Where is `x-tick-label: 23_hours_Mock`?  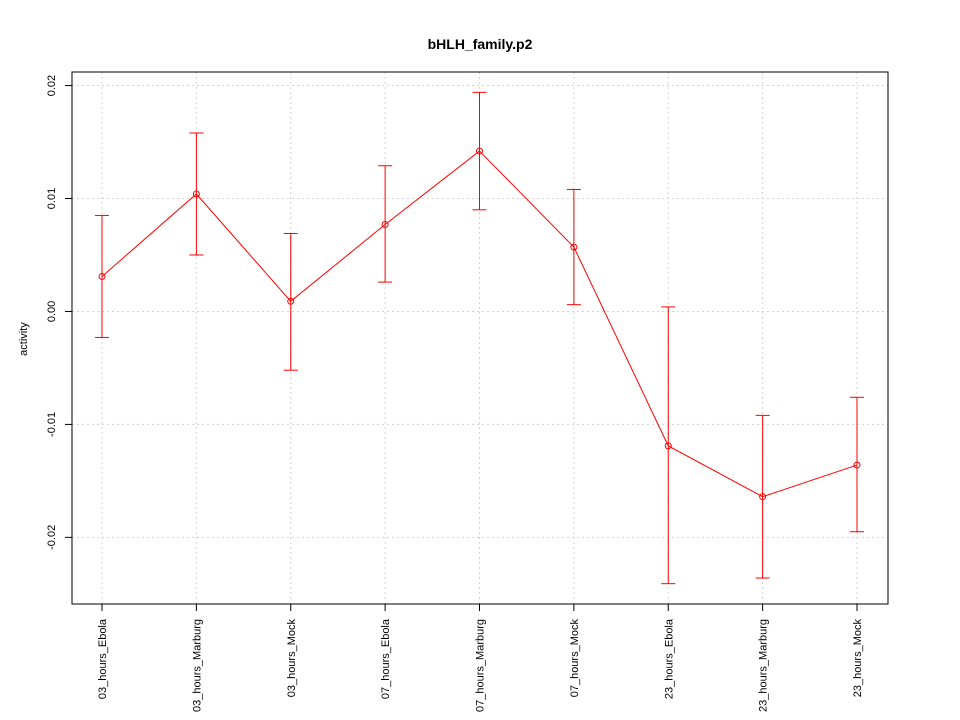
x-tick-label: 23_hours_Mock is located at coordinates (858, 658).